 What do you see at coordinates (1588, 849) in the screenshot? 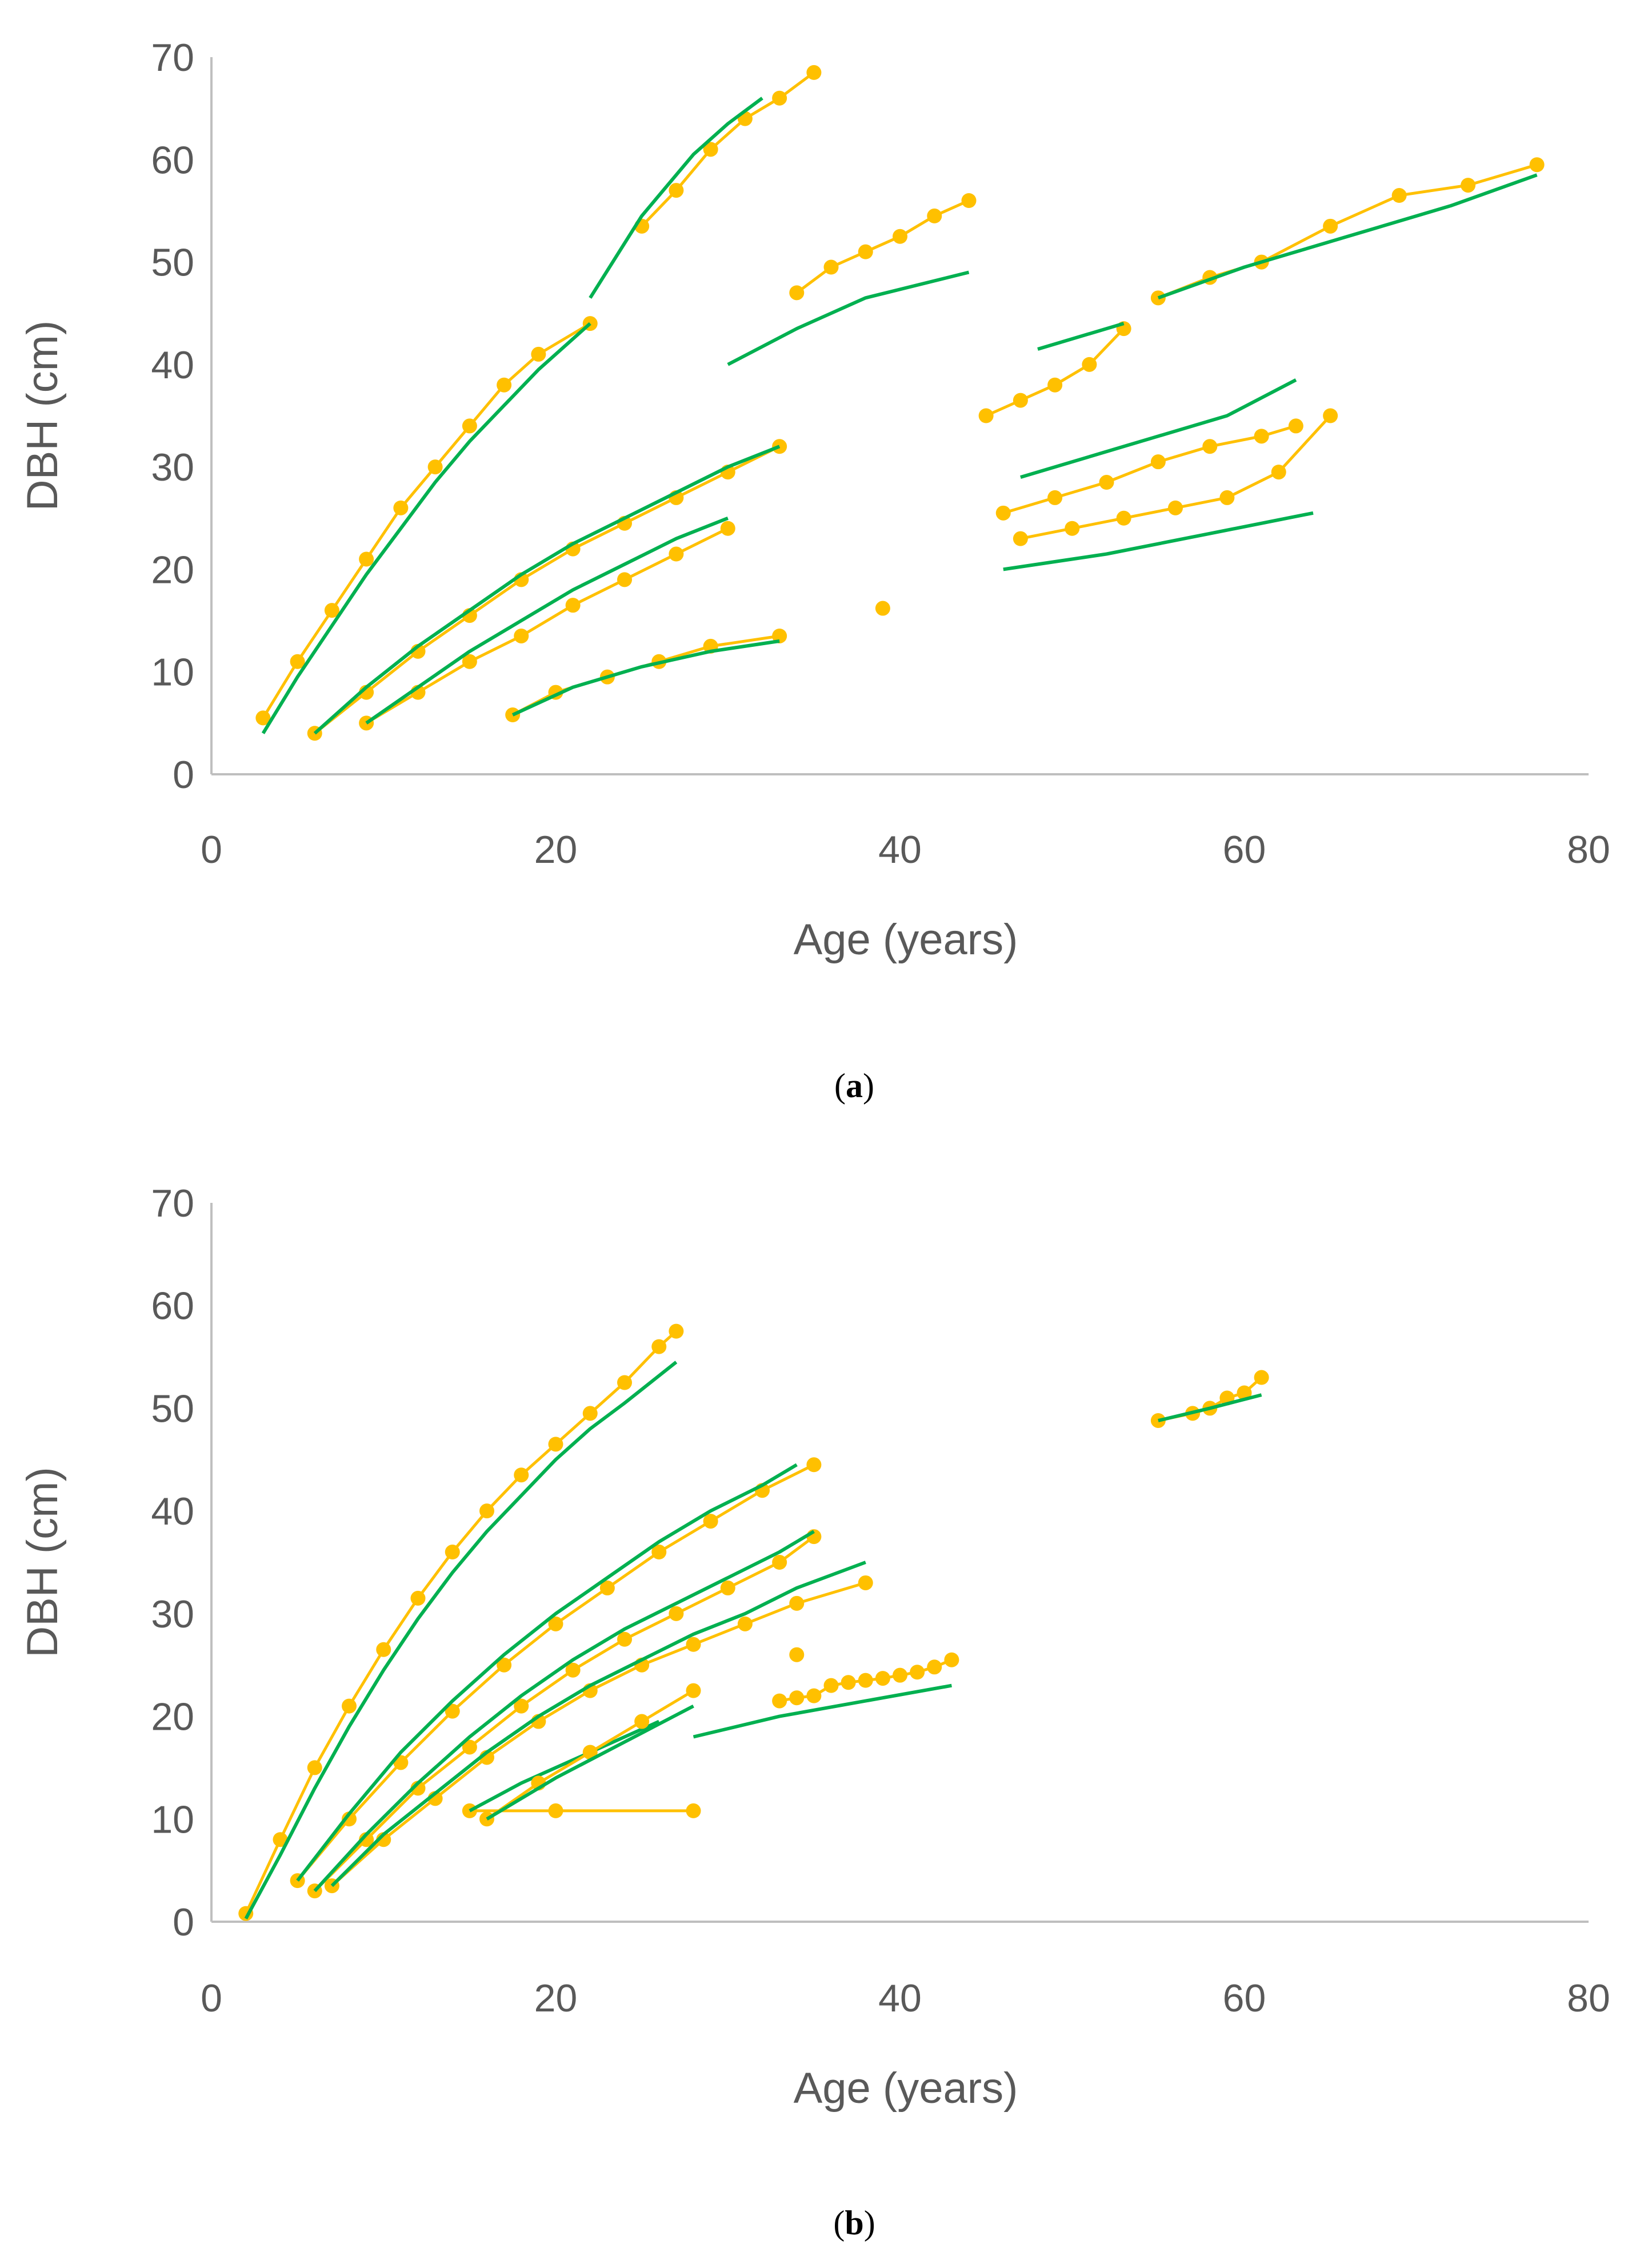
I see `x-tick-label: 80` at bounding box center [1588, 849].